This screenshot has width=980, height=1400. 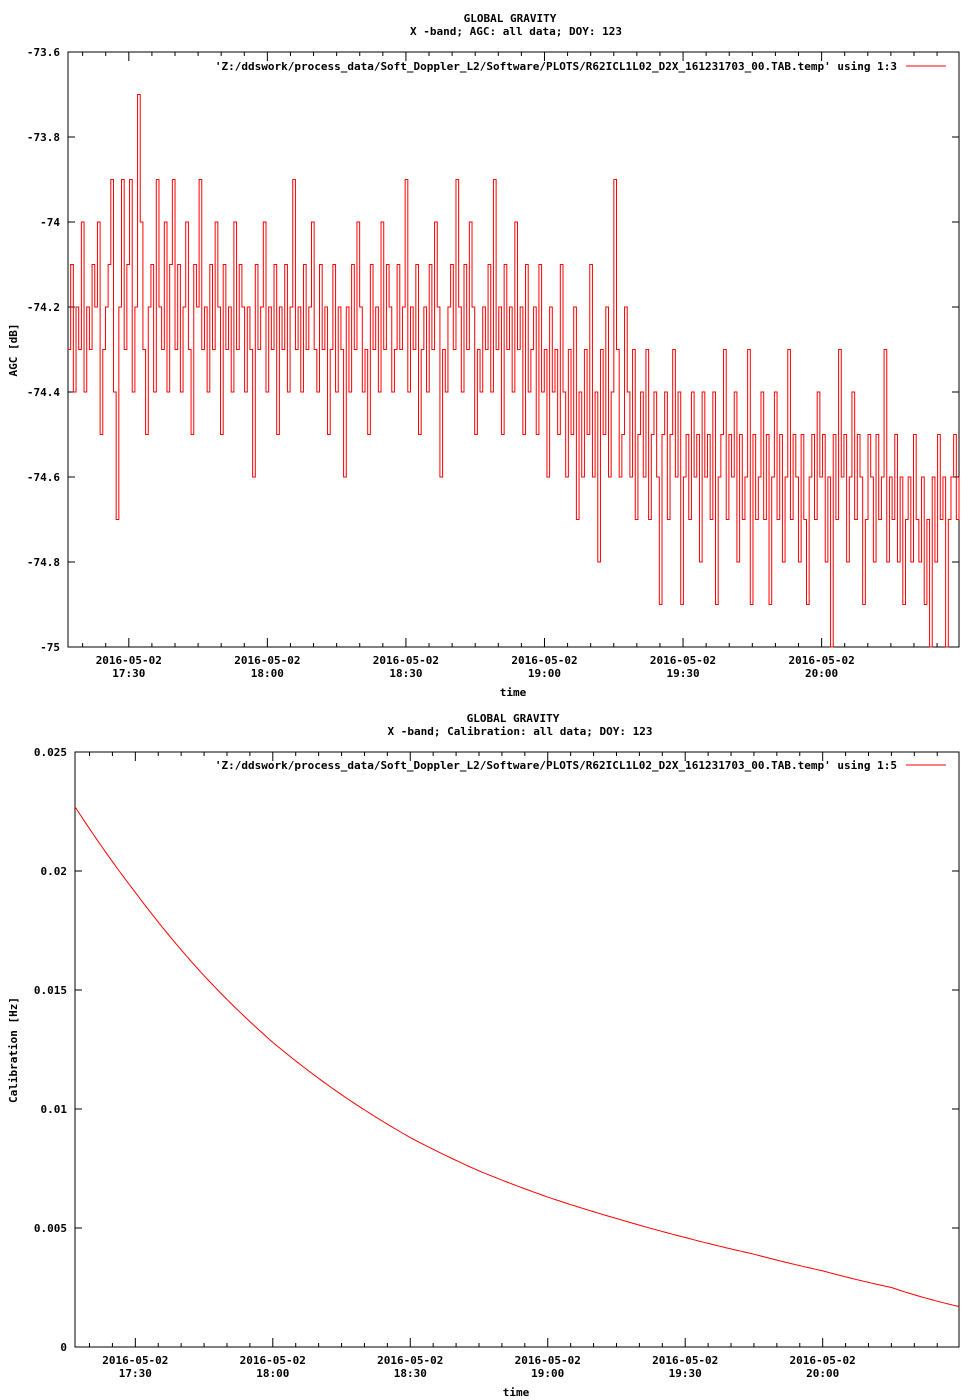 I want to click on calibration-chart-subtitle: X -band; Calibration: all data; DOY: 123, so click(x=520, y=731).